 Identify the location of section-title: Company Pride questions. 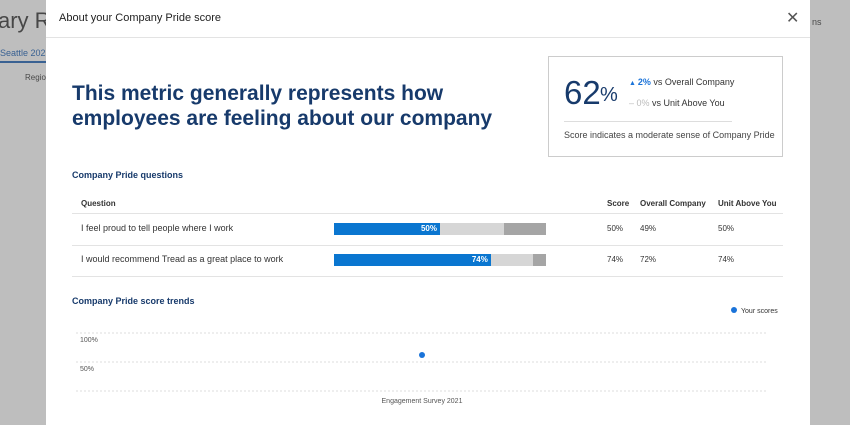
(128, 175).